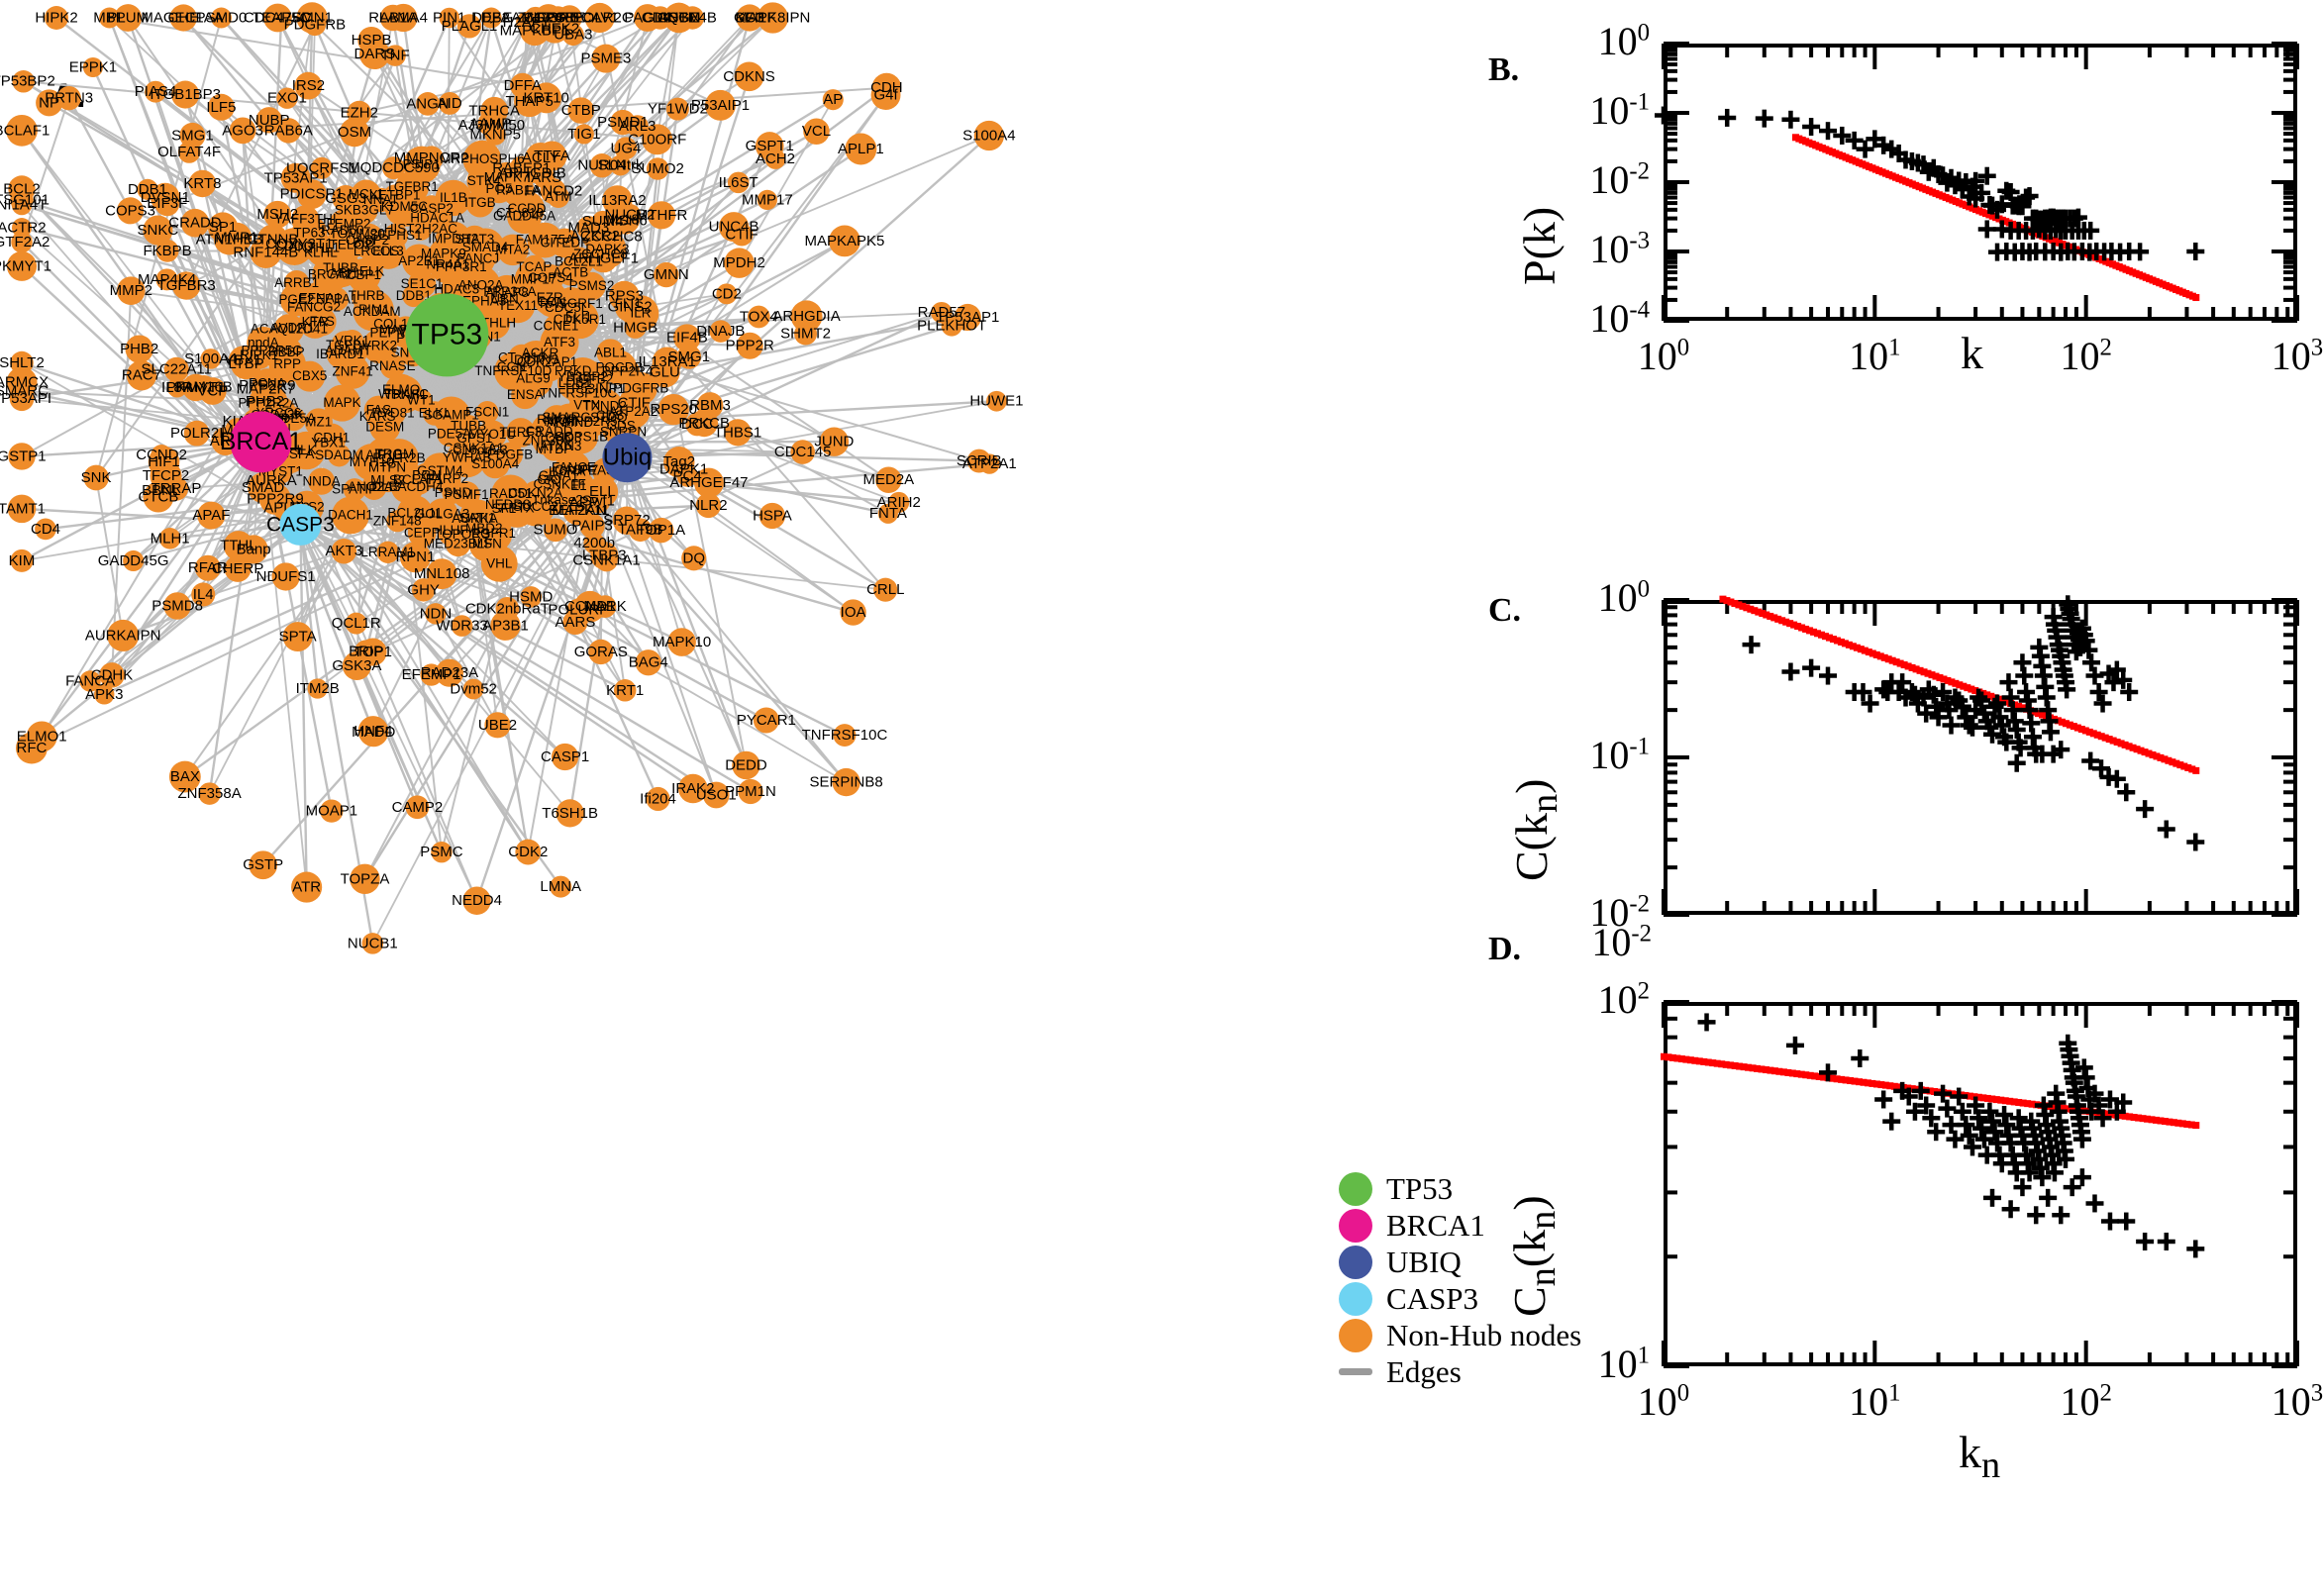 This screenshot has width=2323, height=1596. I want to click on hub-node-ubiq, so click(627, 458).